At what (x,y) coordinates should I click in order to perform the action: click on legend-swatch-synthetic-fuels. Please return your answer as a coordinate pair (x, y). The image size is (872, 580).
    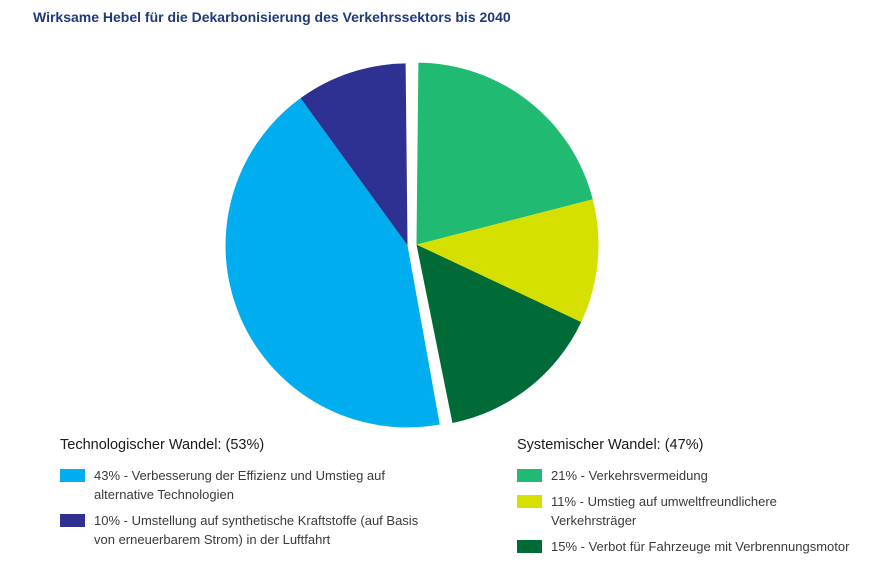
    Looking at the image, I should click on (72, 520).